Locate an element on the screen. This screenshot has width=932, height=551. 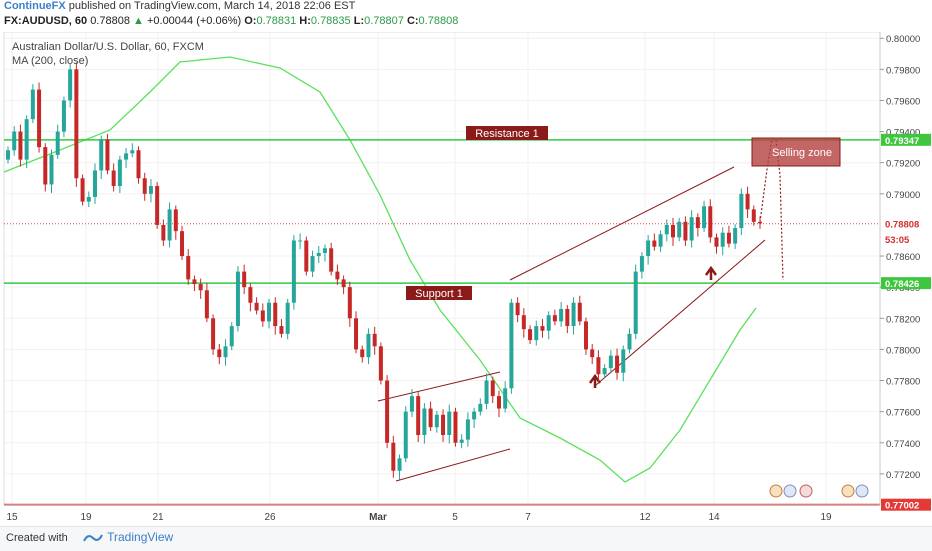
price-tick-label: 0.77200 is located at coordinates (903, 475).